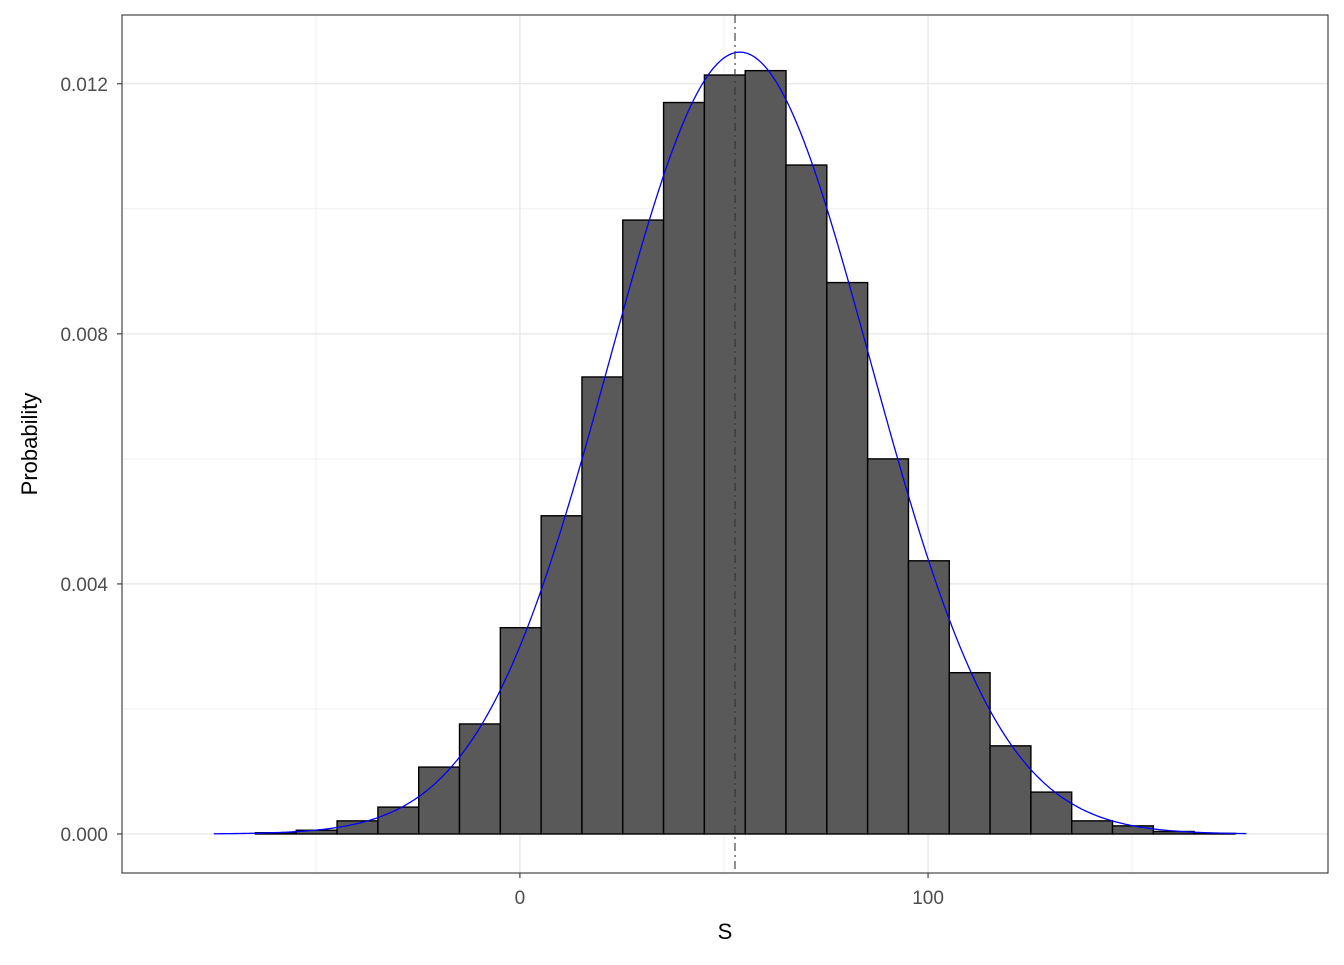 Image resolution: width=1344 pixels, height=965 pixels. Describe the element at coordinates (729, 891) in the screenshot. I see `x-axis: 0 100` at that location.